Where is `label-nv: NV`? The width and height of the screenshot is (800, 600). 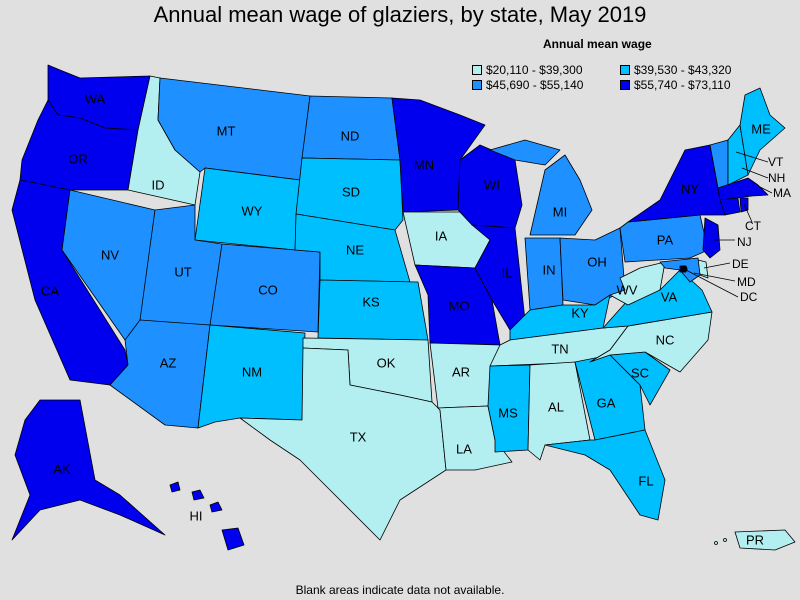
label-nv: NV is located at coordinates (110, 254).